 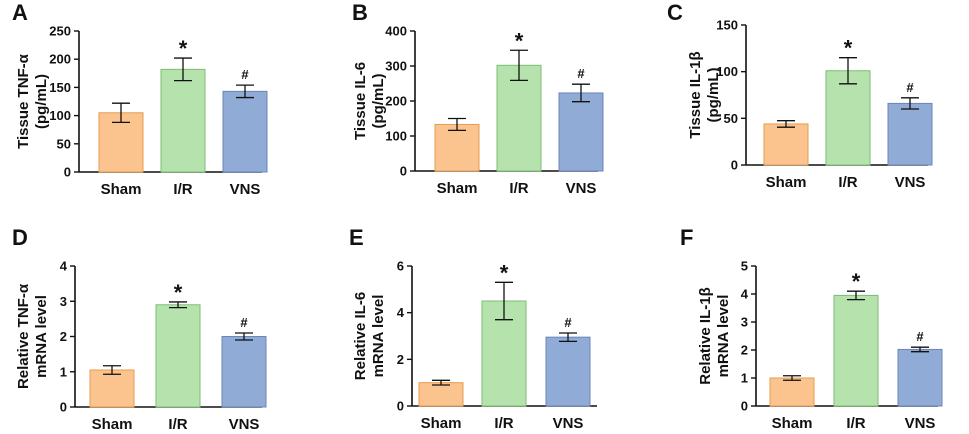 I want to click on panel-letter: D, so click(x=20, y=237).